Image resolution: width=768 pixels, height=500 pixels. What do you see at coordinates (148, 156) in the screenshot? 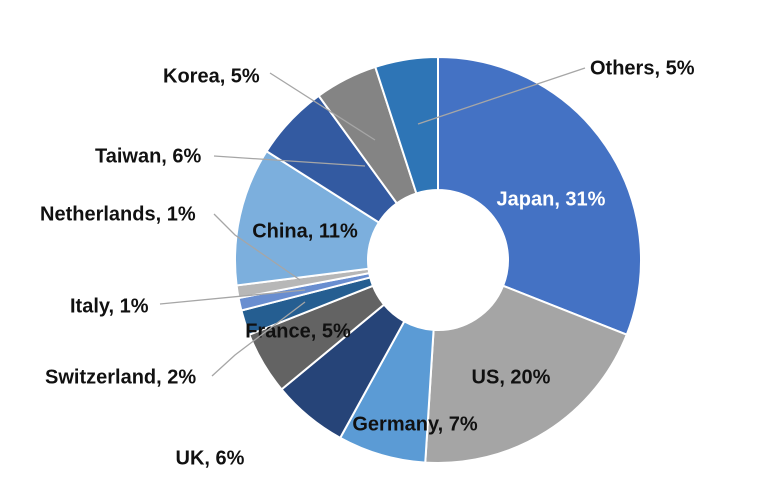
I see `data-label: Taiwan, 6%` at bounding box center [148, 156].